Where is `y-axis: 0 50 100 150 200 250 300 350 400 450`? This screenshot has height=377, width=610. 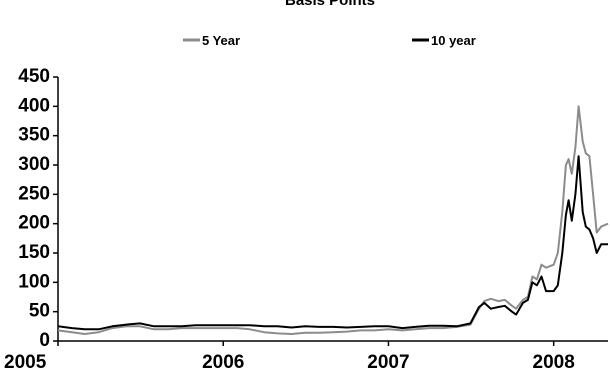
y-axis: 0 50 100 150 200 250 300 350 400 450 is located at coordinates (38, 208).